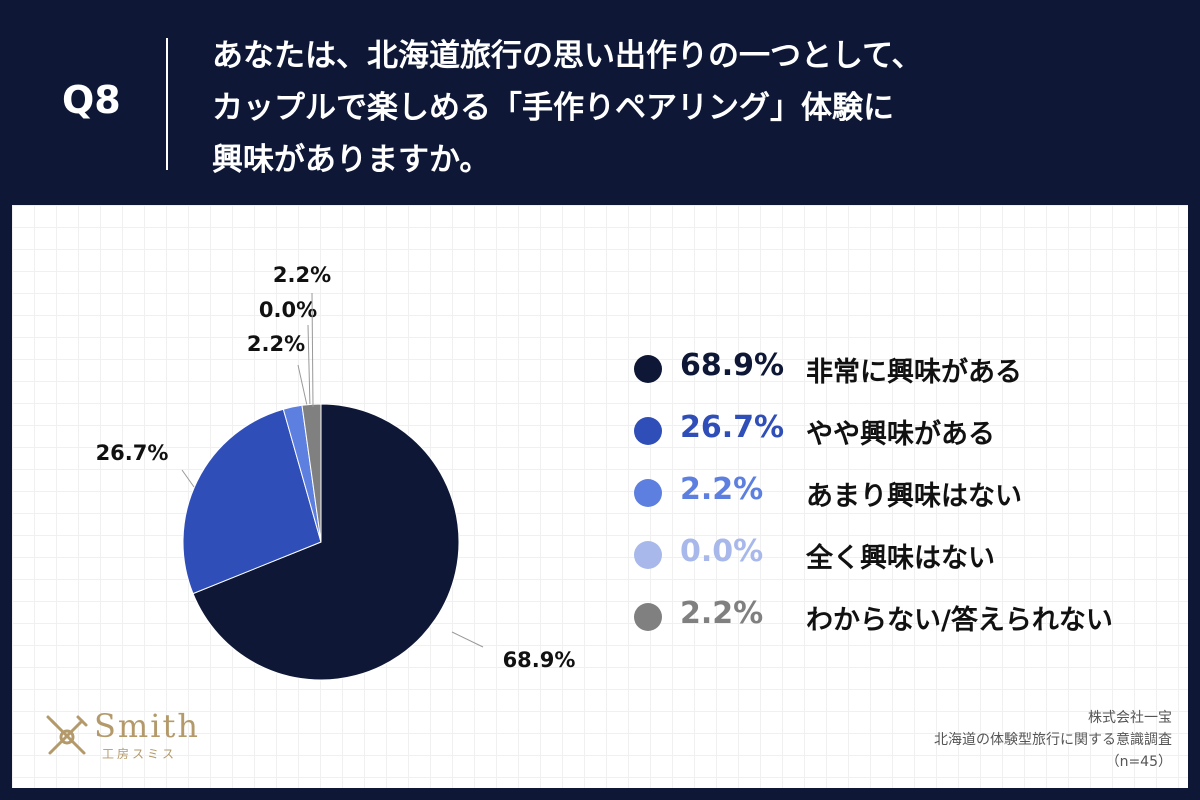  Describe the element at coordinates (900, 434) in the screenshot. I see `legend-label: やや興味がある` at that location.